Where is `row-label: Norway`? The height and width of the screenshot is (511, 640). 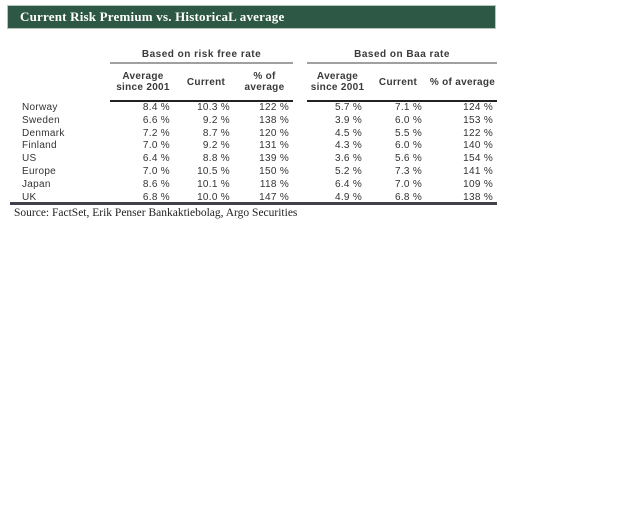 row-label: Norway is located at coordinates (40, 107).